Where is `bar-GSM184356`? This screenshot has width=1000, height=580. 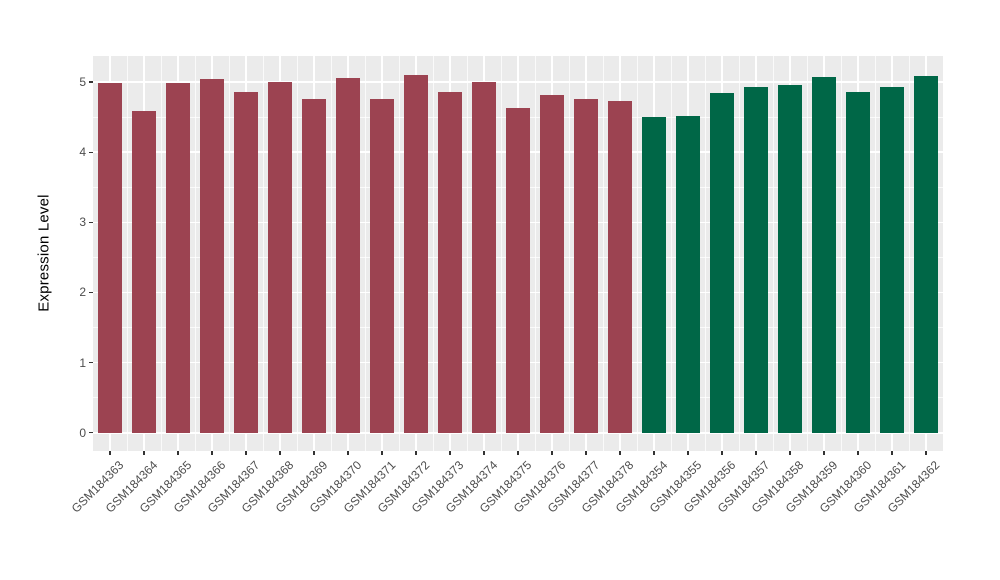 bar-GSM184356 is located at coordinates (722, 263).